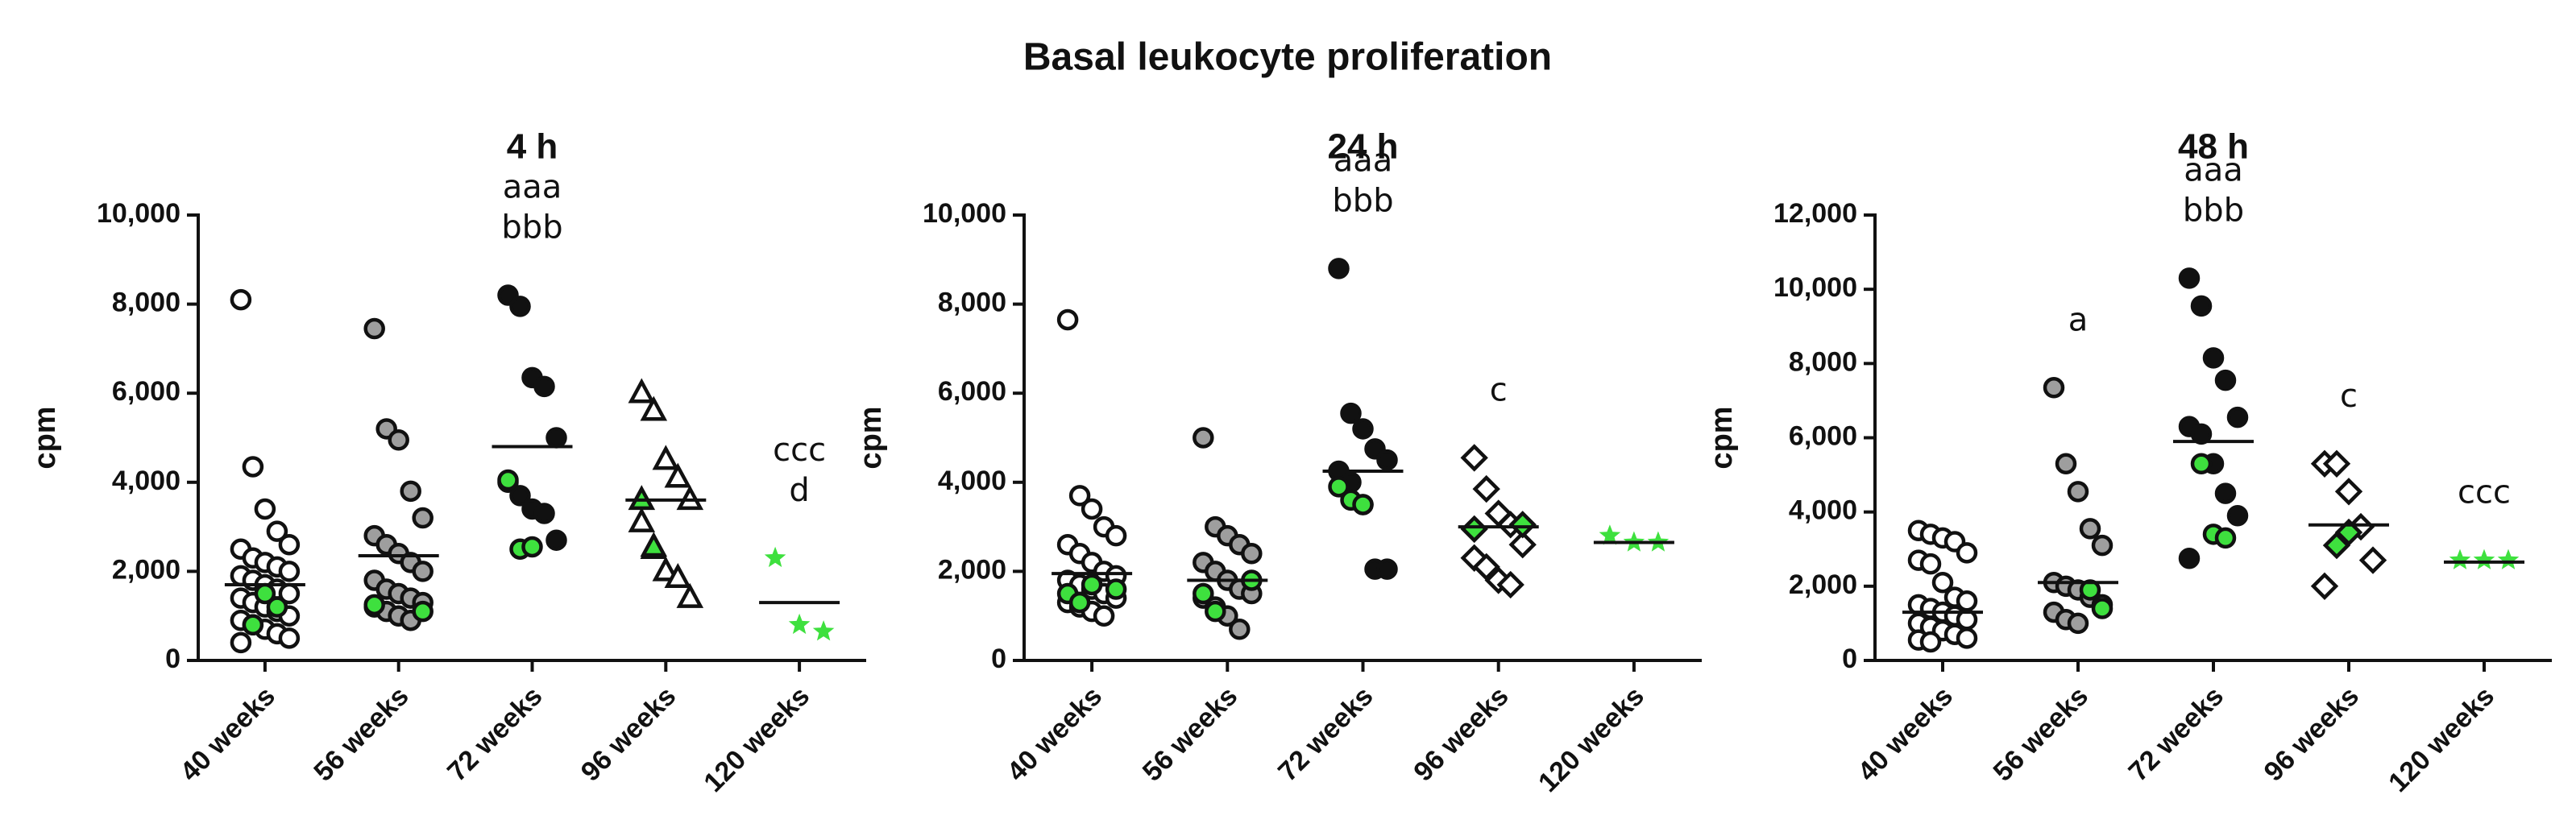  I want to click on annotation: bbb, so click(2213, 211).